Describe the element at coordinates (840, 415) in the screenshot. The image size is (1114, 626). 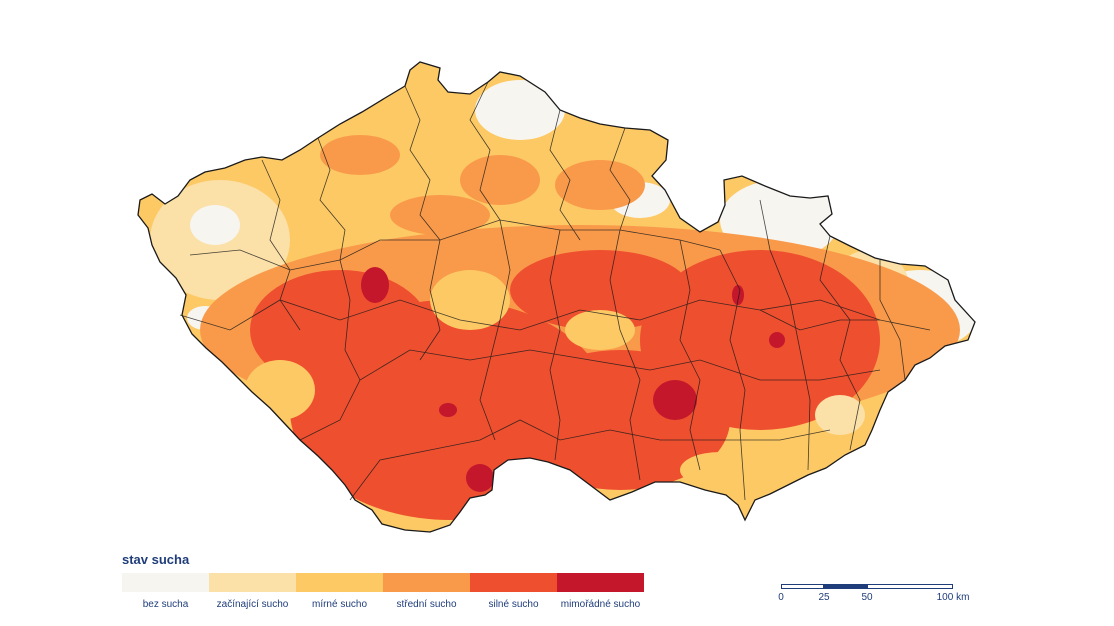
I see `east-early-patch` at that location.